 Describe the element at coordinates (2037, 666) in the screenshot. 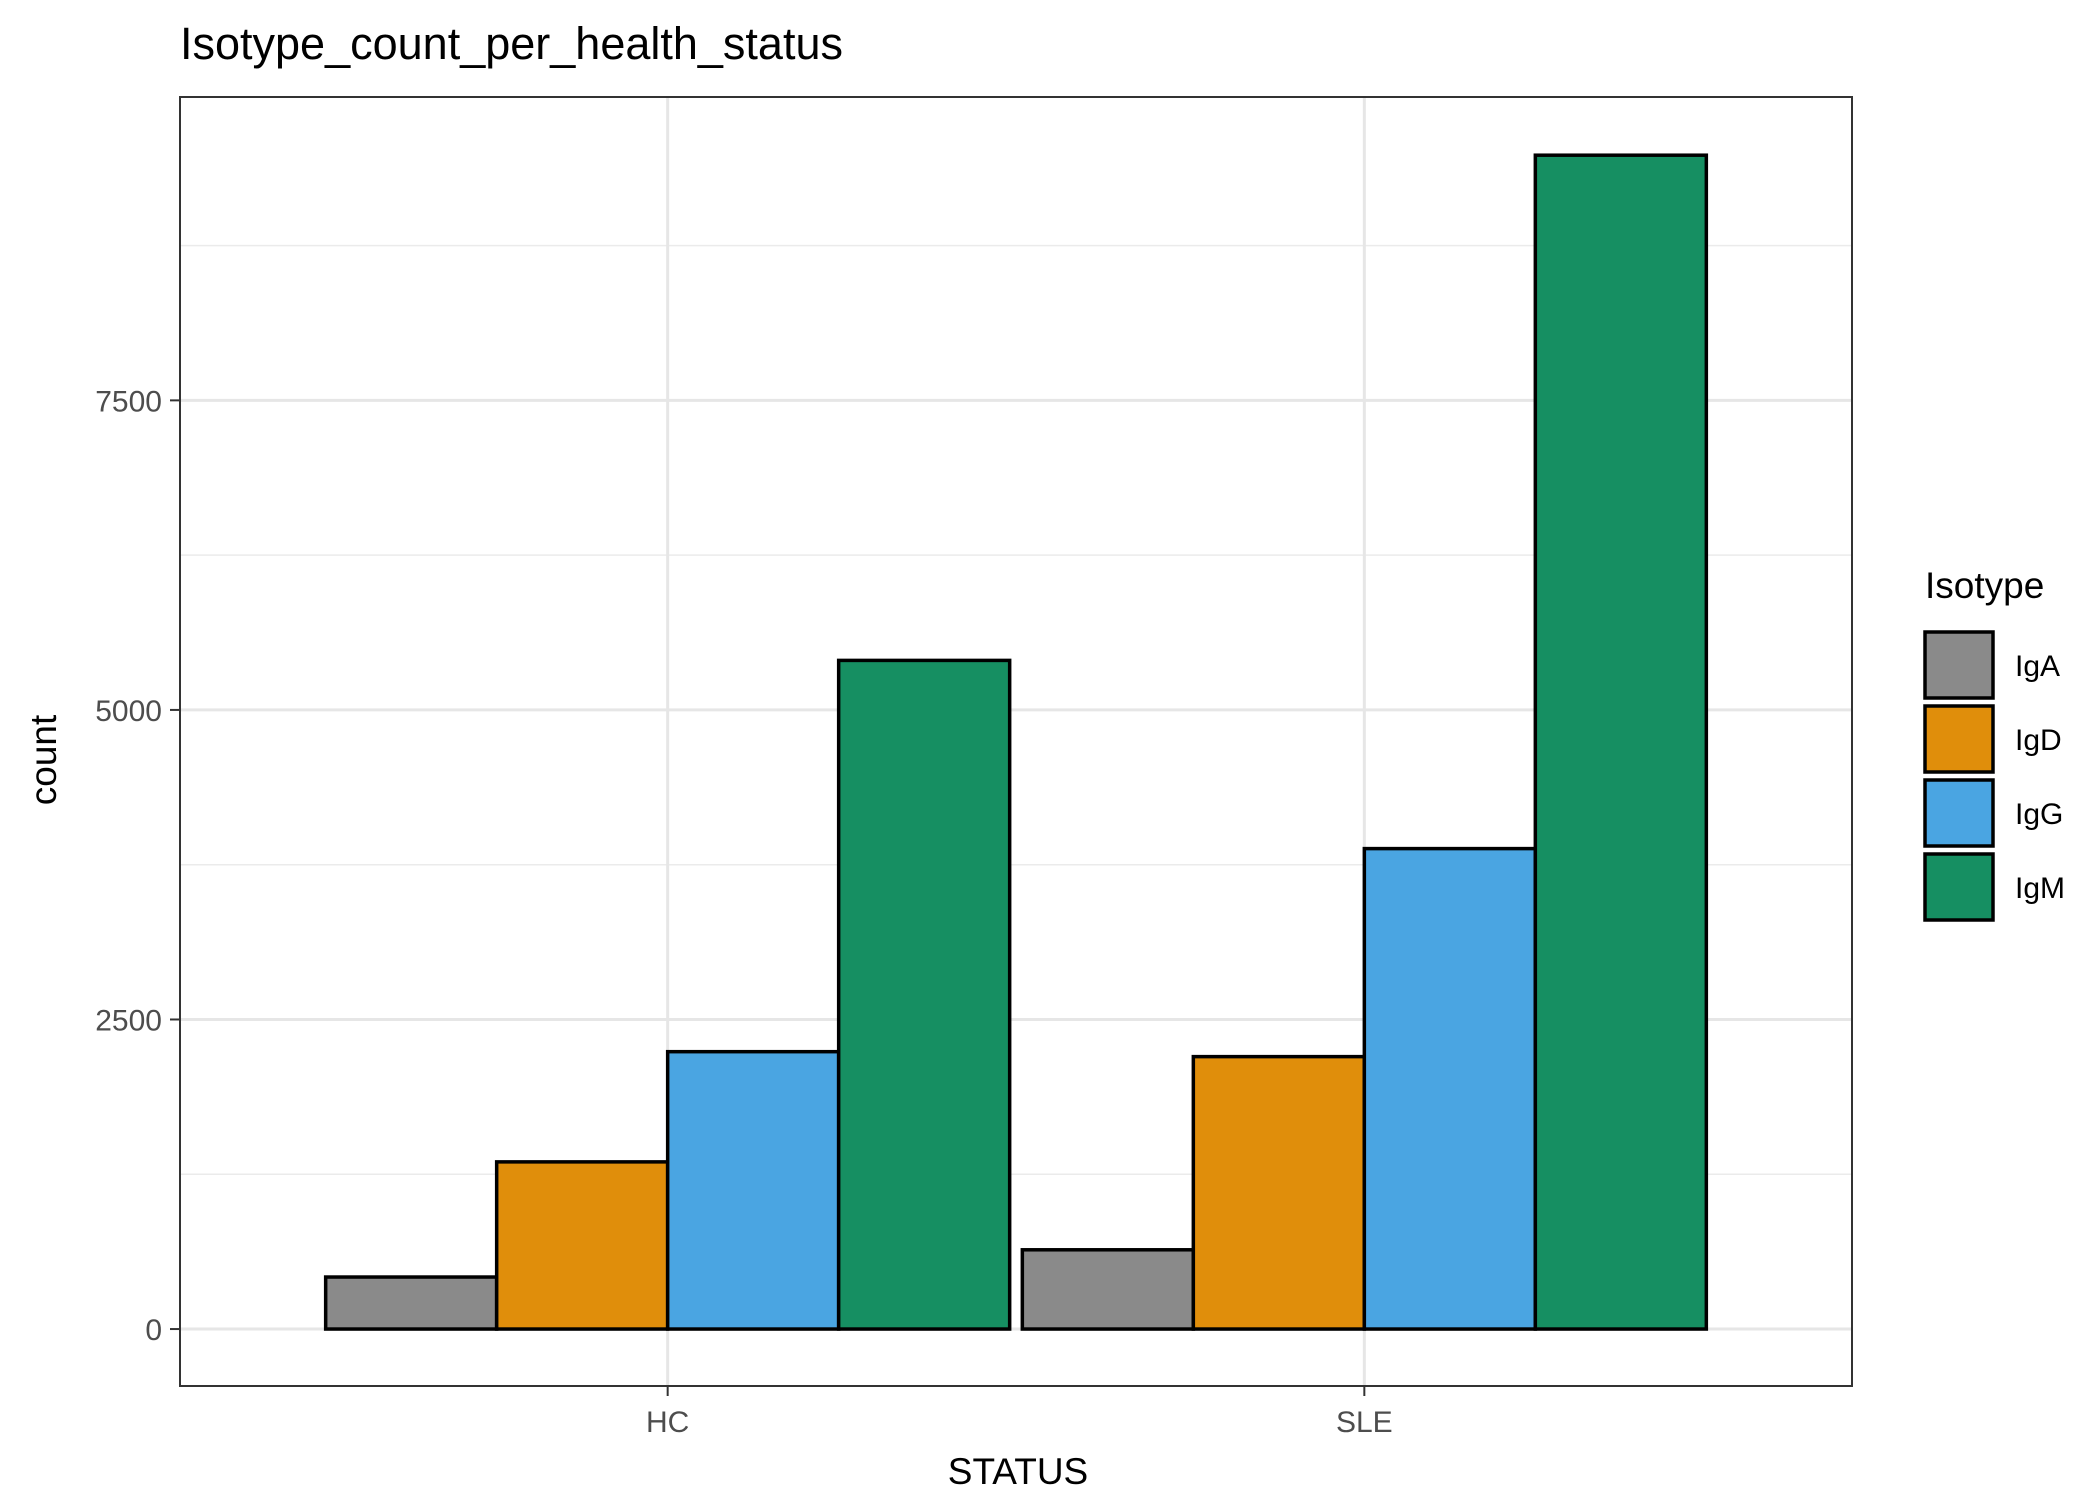

I see `legend-label: IgA` at that location.